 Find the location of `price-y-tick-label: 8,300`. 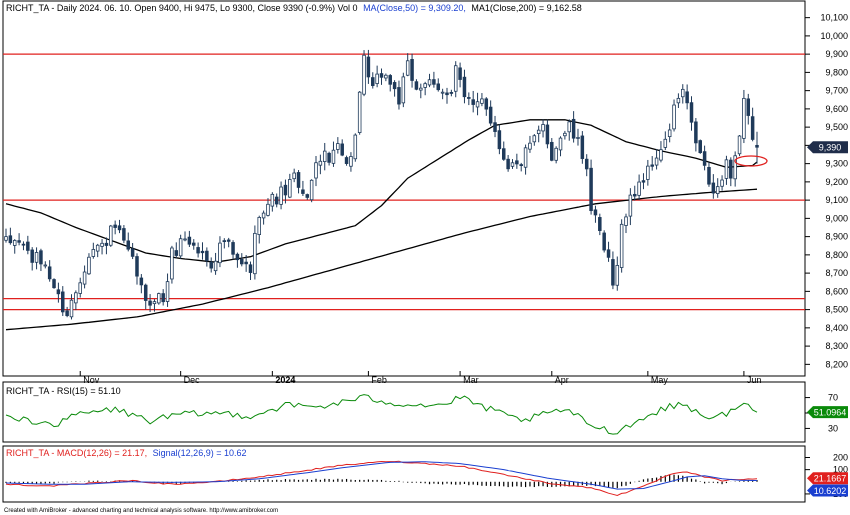

price-y-tick-label: 8,300 is located at coordinates (836, 346).